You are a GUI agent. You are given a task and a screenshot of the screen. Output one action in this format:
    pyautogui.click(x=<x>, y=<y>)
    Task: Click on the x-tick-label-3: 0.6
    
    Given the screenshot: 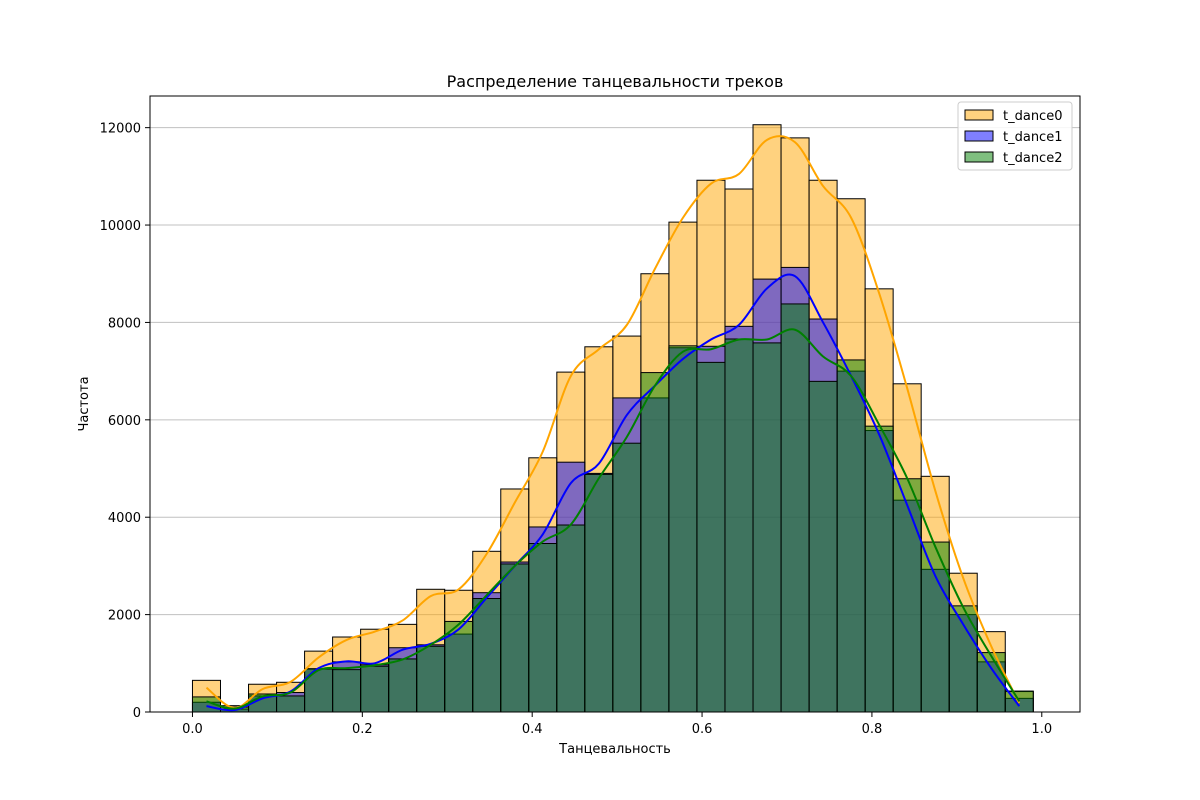 What is the action you would take?
    pyautogui.click(x=702, y=729)
    